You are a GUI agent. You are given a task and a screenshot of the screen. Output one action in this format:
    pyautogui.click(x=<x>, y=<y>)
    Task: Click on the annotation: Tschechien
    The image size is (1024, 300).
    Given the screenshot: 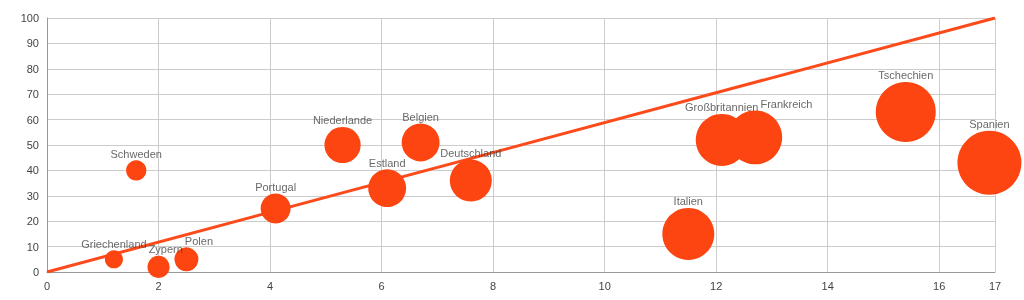 What is the action you would take?
    pyautogui.click(x=906, y=75)
    